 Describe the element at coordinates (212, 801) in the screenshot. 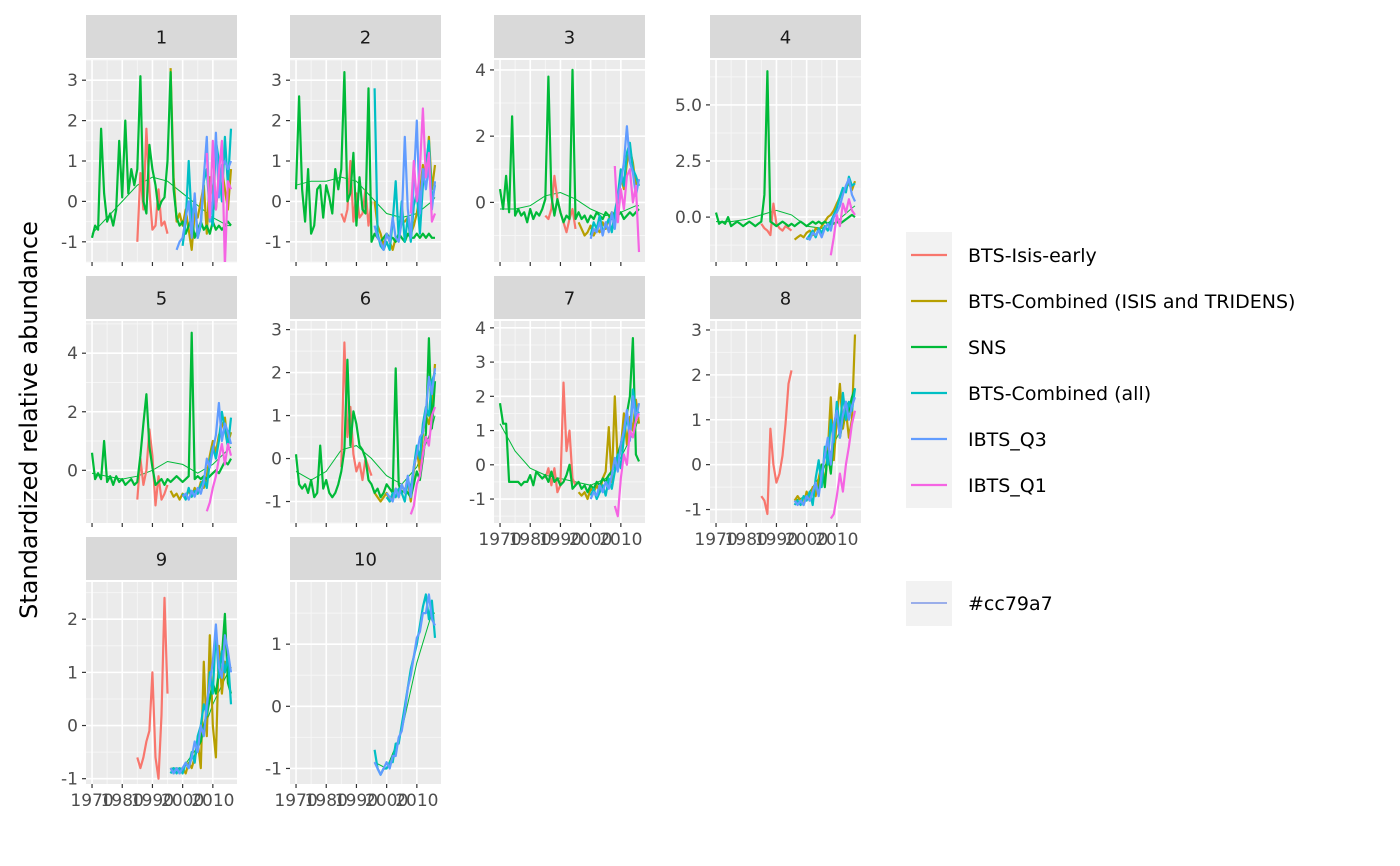

I see `x-tick-label: 2010` at that location.